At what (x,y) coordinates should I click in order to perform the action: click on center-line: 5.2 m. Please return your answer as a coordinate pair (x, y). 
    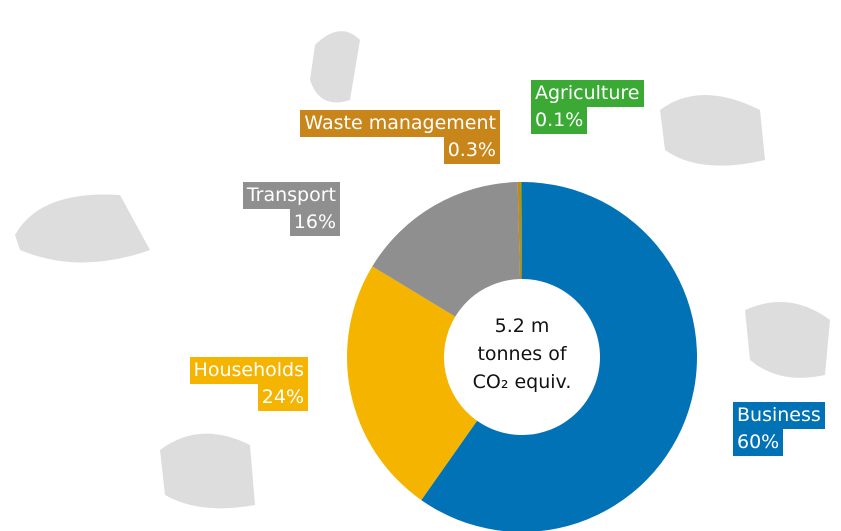
    Looking at the image, I should click on (522, 326).